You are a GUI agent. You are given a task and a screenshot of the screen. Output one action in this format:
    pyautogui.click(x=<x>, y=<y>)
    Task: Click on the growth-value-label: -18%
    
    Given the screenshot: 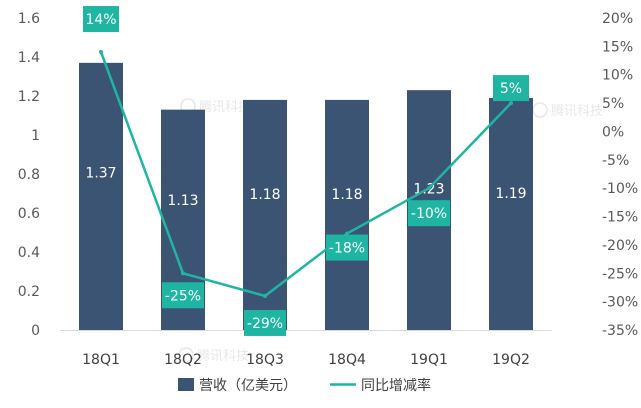 What is the action you would take?
    pyautogui.click(x=347, y=249)
    